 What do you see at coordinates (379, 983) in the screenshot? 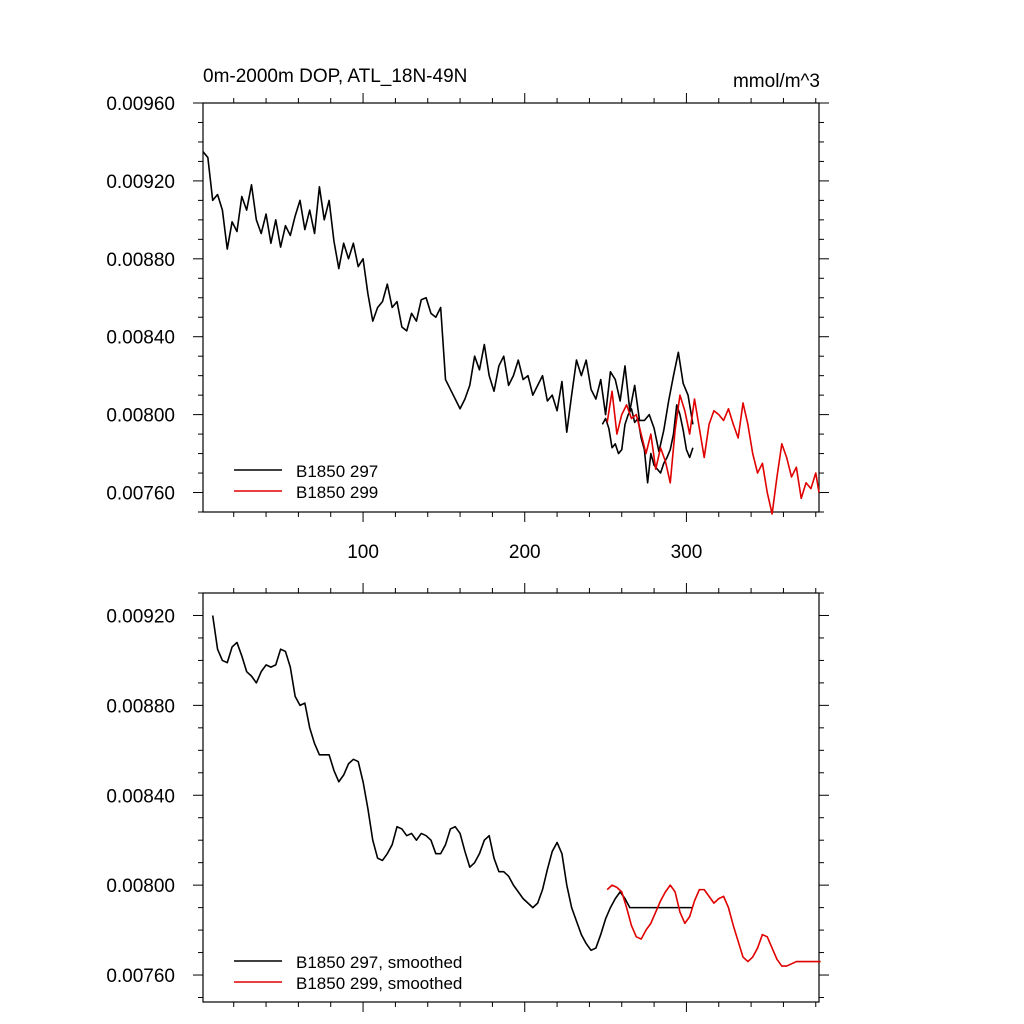
I see `legend-label-b1850-299-smoothed: B1850 299, smoothed` at bounding box center [379, 983].